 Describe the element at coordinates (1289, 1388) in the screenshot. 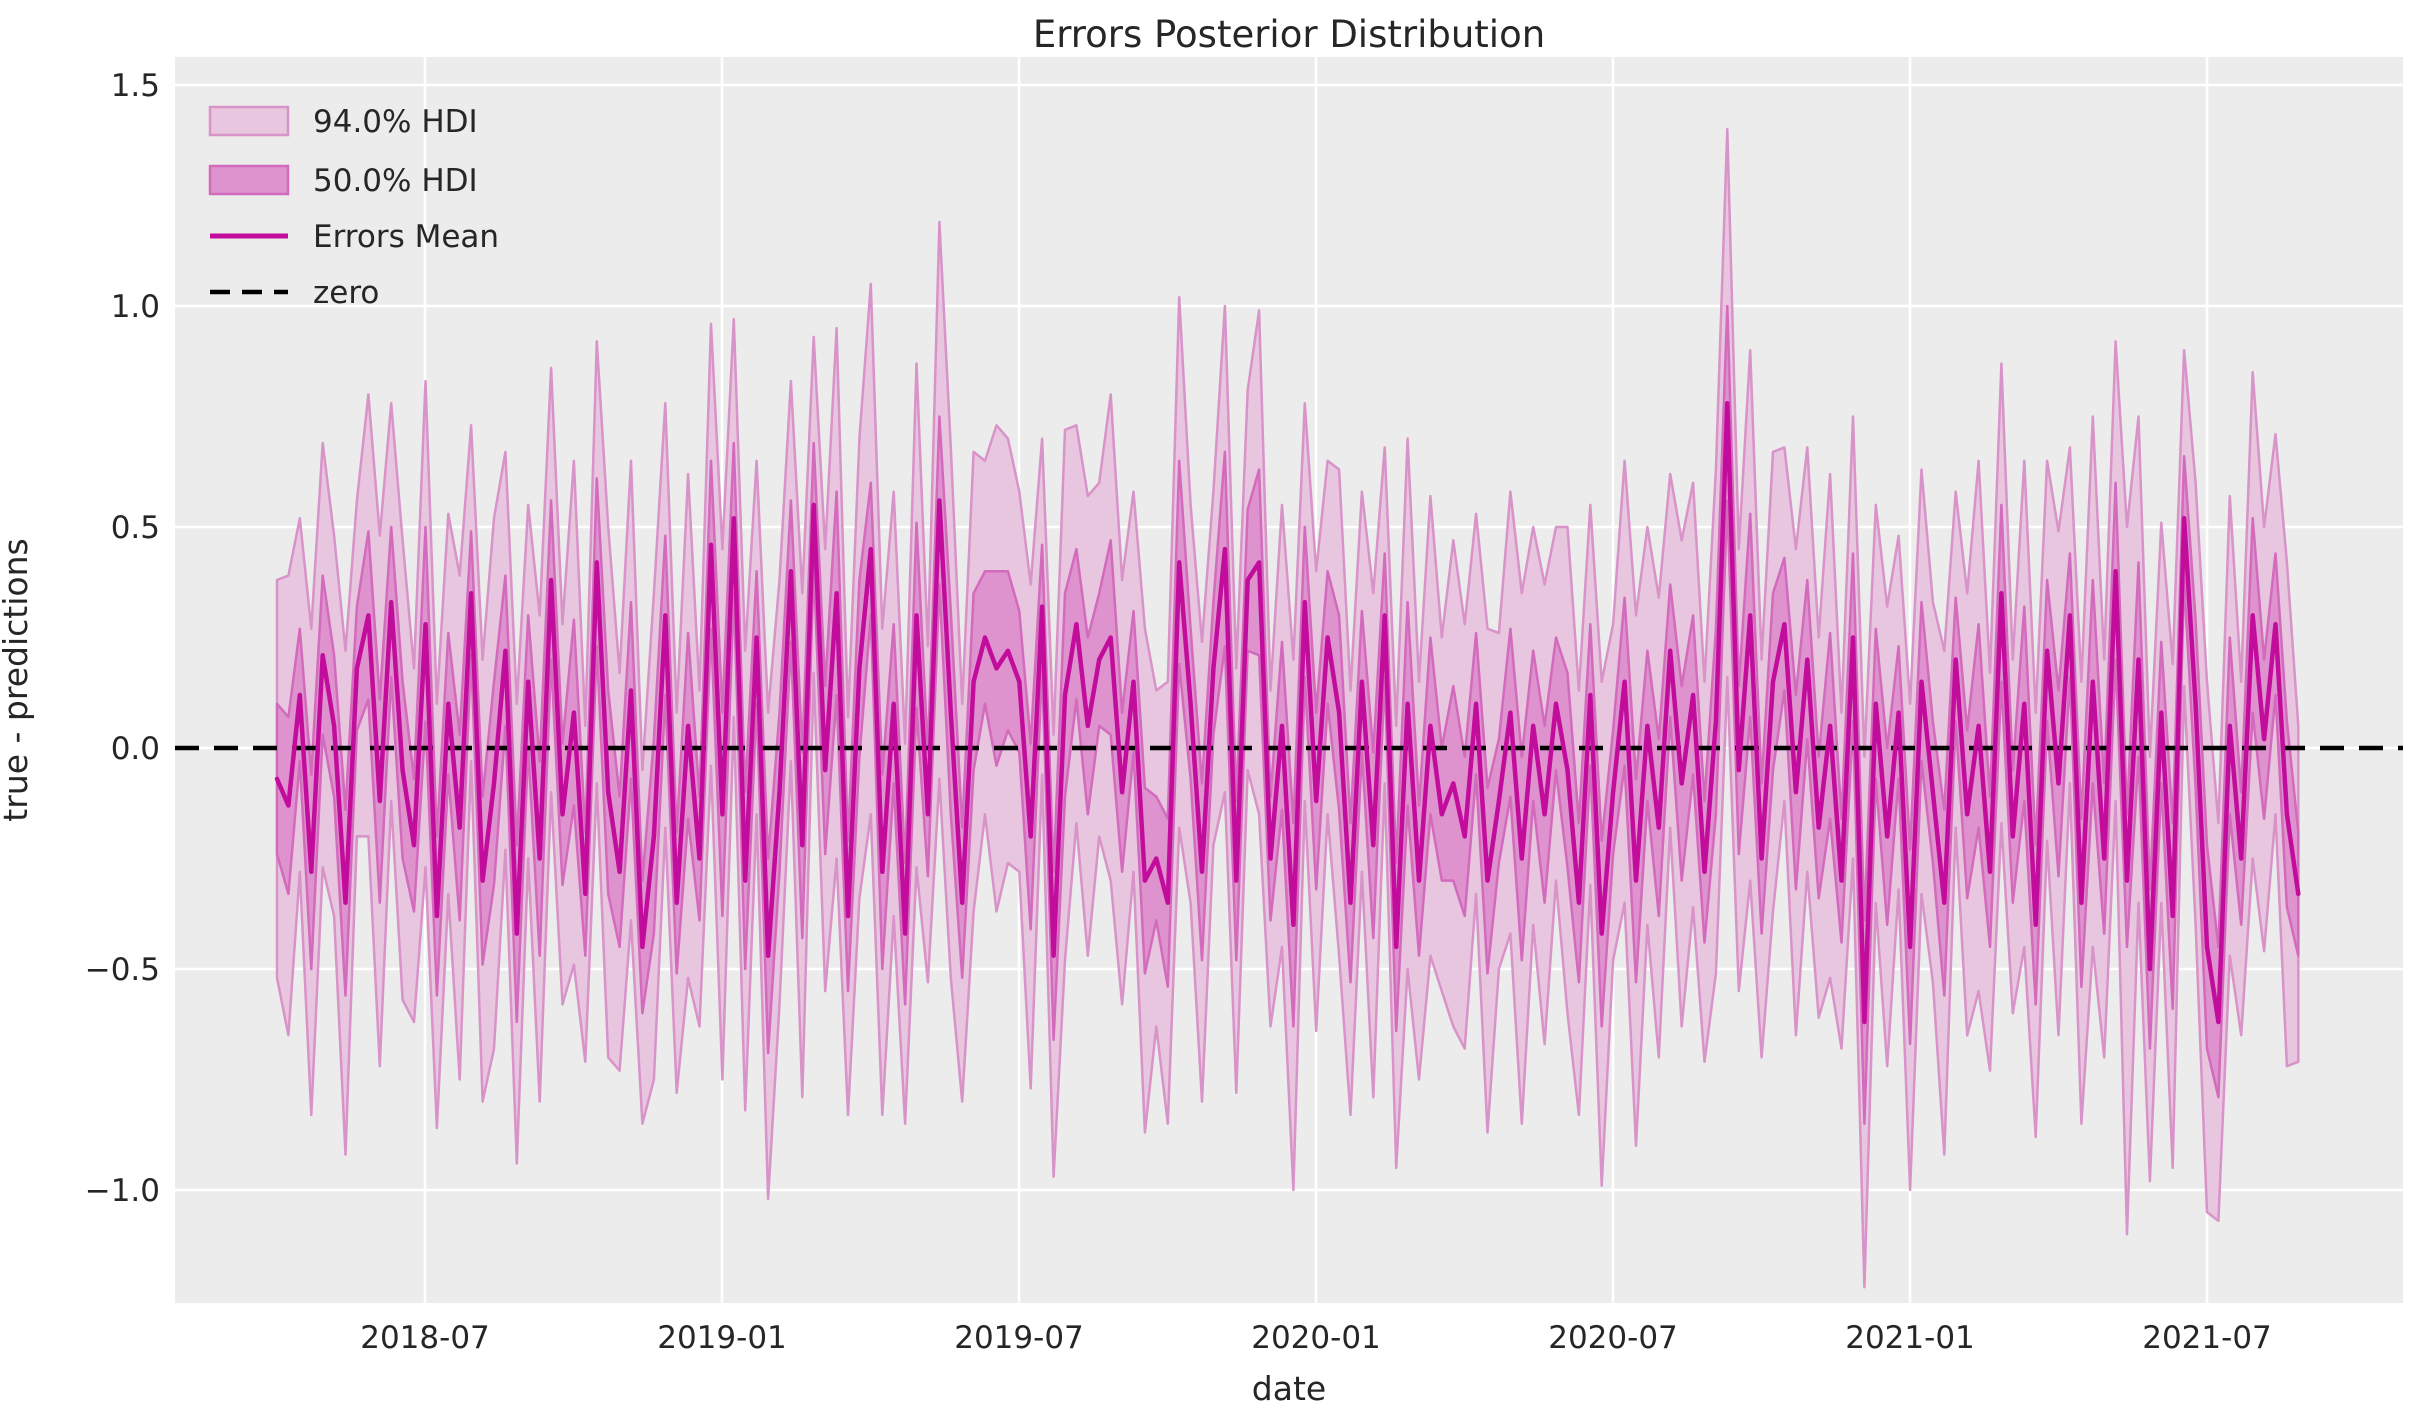

I see `x-axis-label: date` at that location.